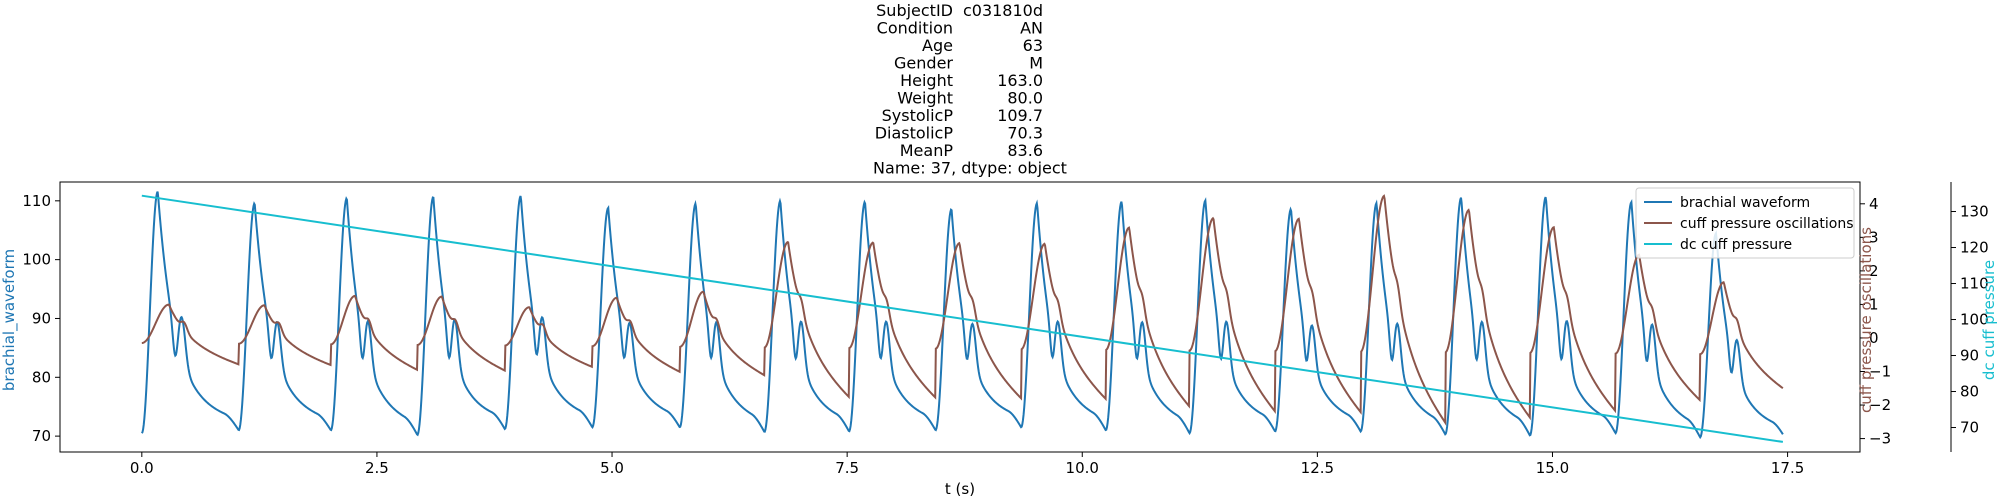 The width and height of the screenshot is (2000, 500). What do you see at coordinates (1874, 204) in the screenshot?
I see `y-right1-tick-label: 4` at bounding box center [1874, 204].